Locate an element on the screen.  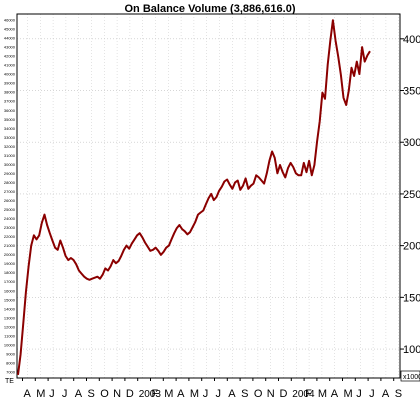
left-tick-label: 16000 is located at coordinates (10, 290).